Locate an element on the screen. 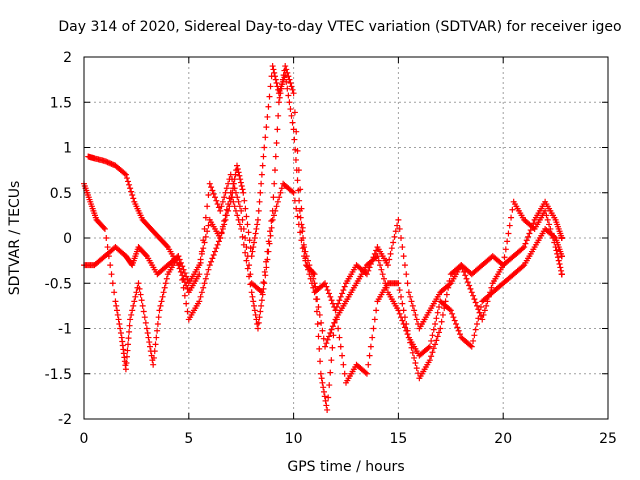 The image size is (640, 480). y-tick-label: 0.5 is located at coordinates (61, 194).